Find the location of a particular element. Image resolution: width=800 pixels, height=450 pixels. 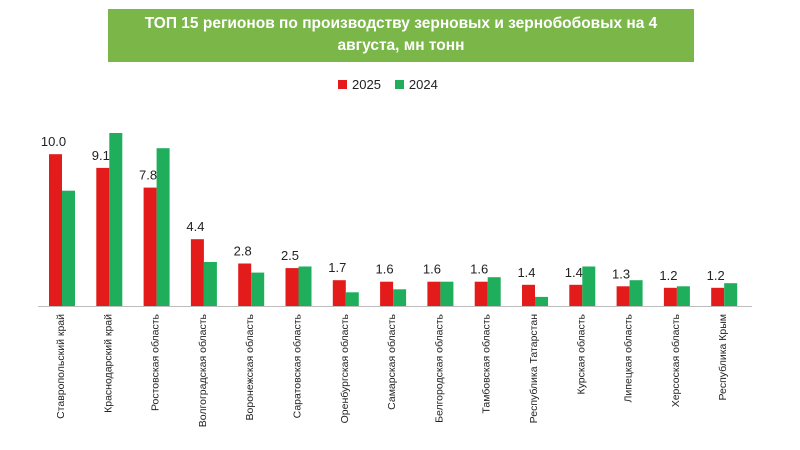

value-label-2025-4: 2.8 is located at coordinates (243, 251).